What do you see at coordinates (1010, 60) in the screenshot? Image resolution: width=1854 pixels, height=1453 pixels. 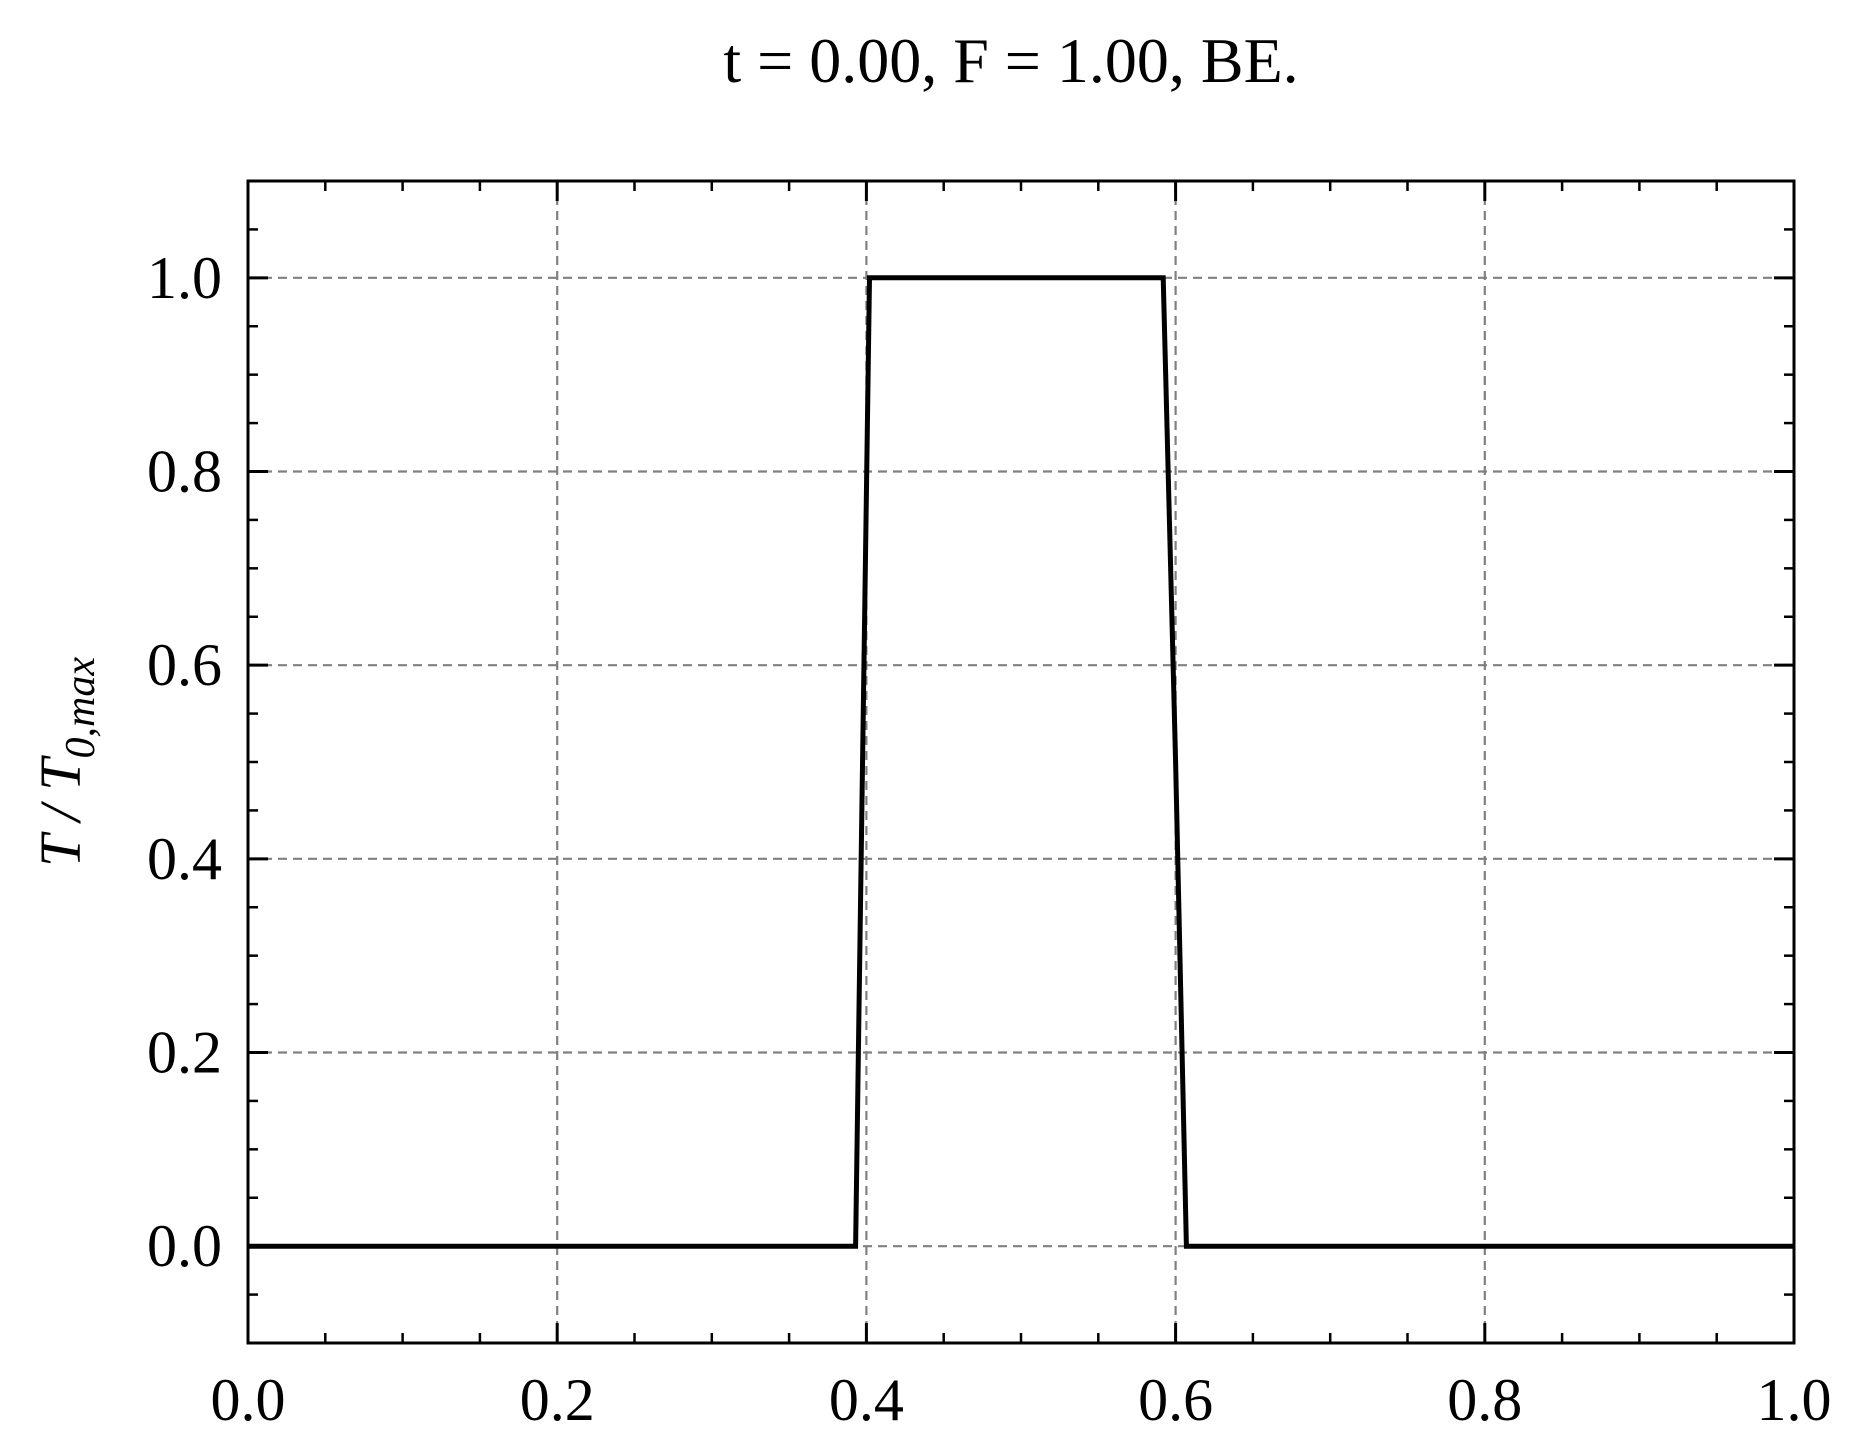 I see `chart-title: t = 0.00, F = 1.00, BE.` at bounding box center [1010, 60].